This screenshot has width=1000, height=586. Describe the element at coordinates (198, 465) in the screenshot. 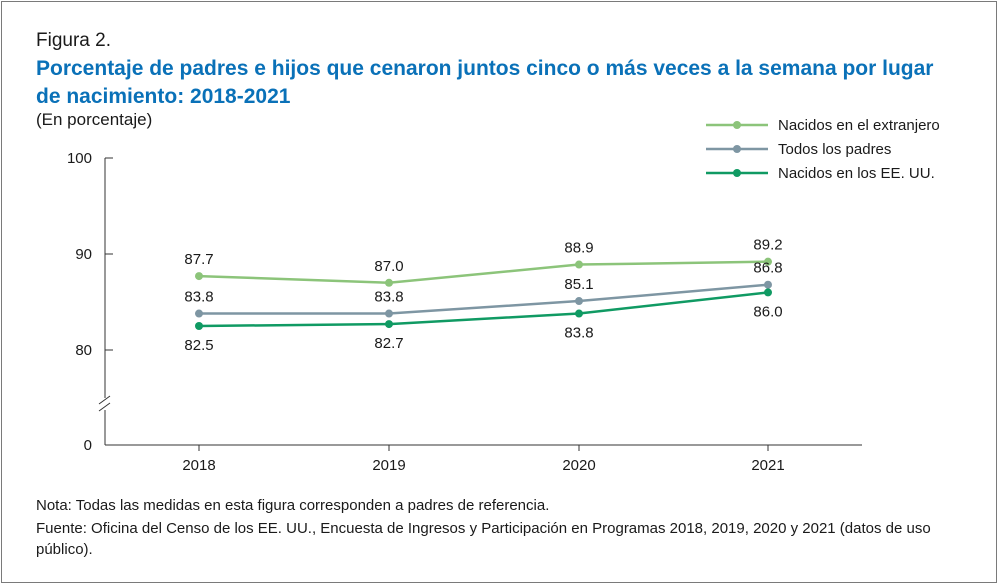

I see `x-tick-label: 2018` at that location.